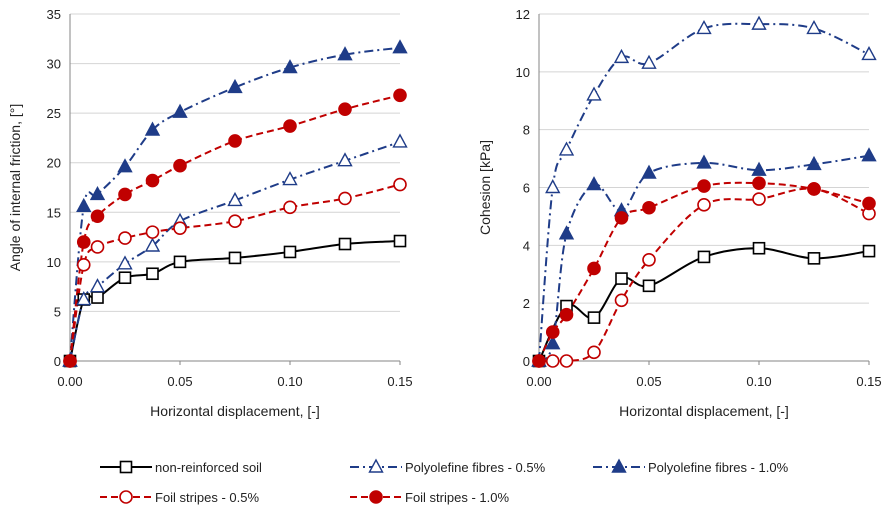 Image resolution: width=889 pixels, height=515 pixels. I want to click on y-tick-label: 12, so click(523, 14).